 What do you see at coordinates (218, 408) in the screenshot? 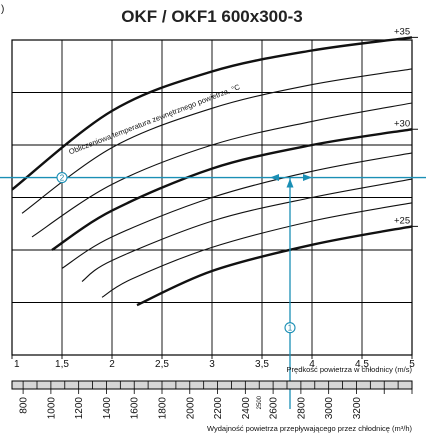
I see `flow-tick-label: 2200` at bounding box center [218, 408].